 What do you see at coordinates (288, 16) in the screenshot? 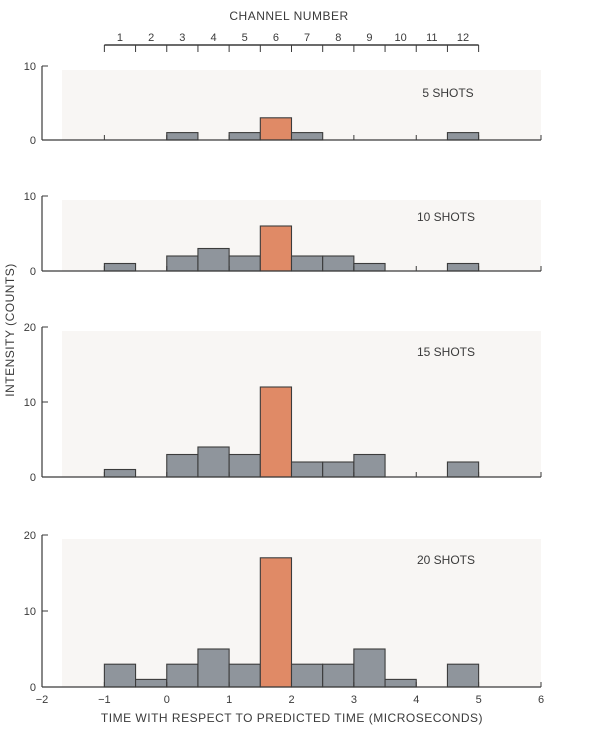
I see `top-axis-title: CHANNEL NUMBER` at bounding box center [288, 16].